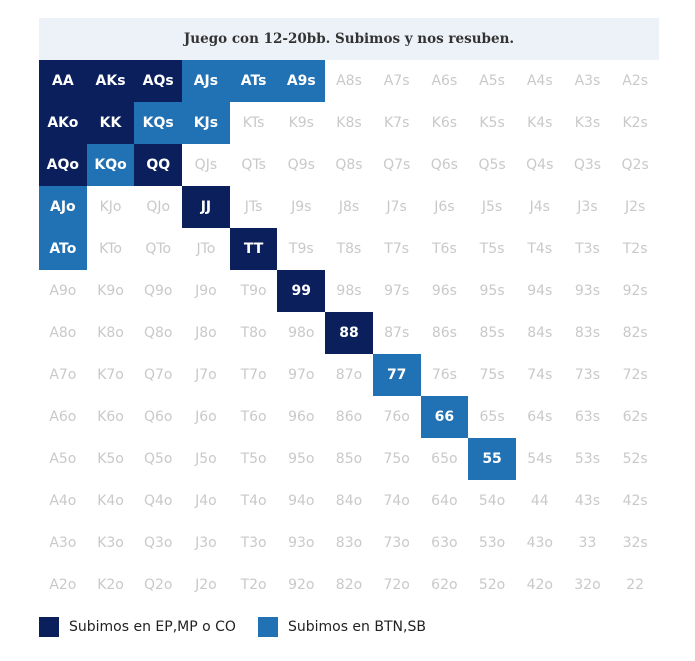  What do you see at coordinates (206, 249) in the screenshot?
I see `hand-cell: JTo` at bounding box center [206, 249].